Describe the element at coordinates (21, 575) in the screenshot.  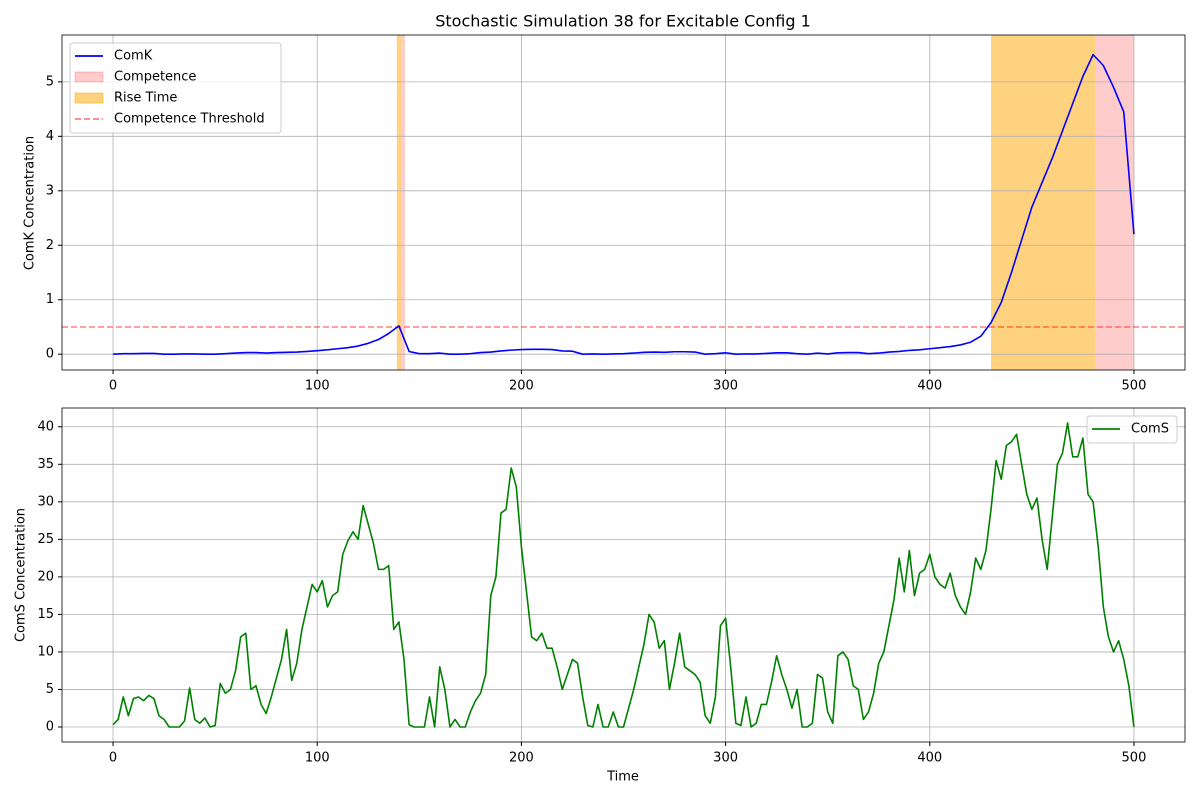
I see `y-axis-label: ComS Concentration` at that location.